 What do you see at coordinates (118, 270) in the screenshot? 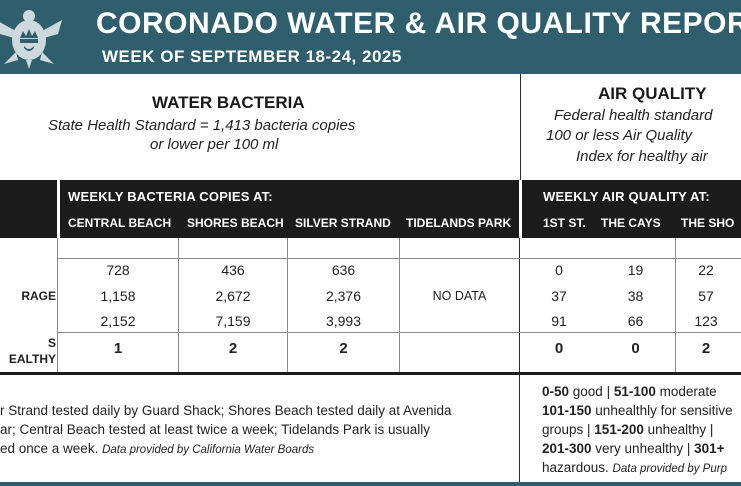
I see `central-row1: 728` at bounding box center [118, 270].